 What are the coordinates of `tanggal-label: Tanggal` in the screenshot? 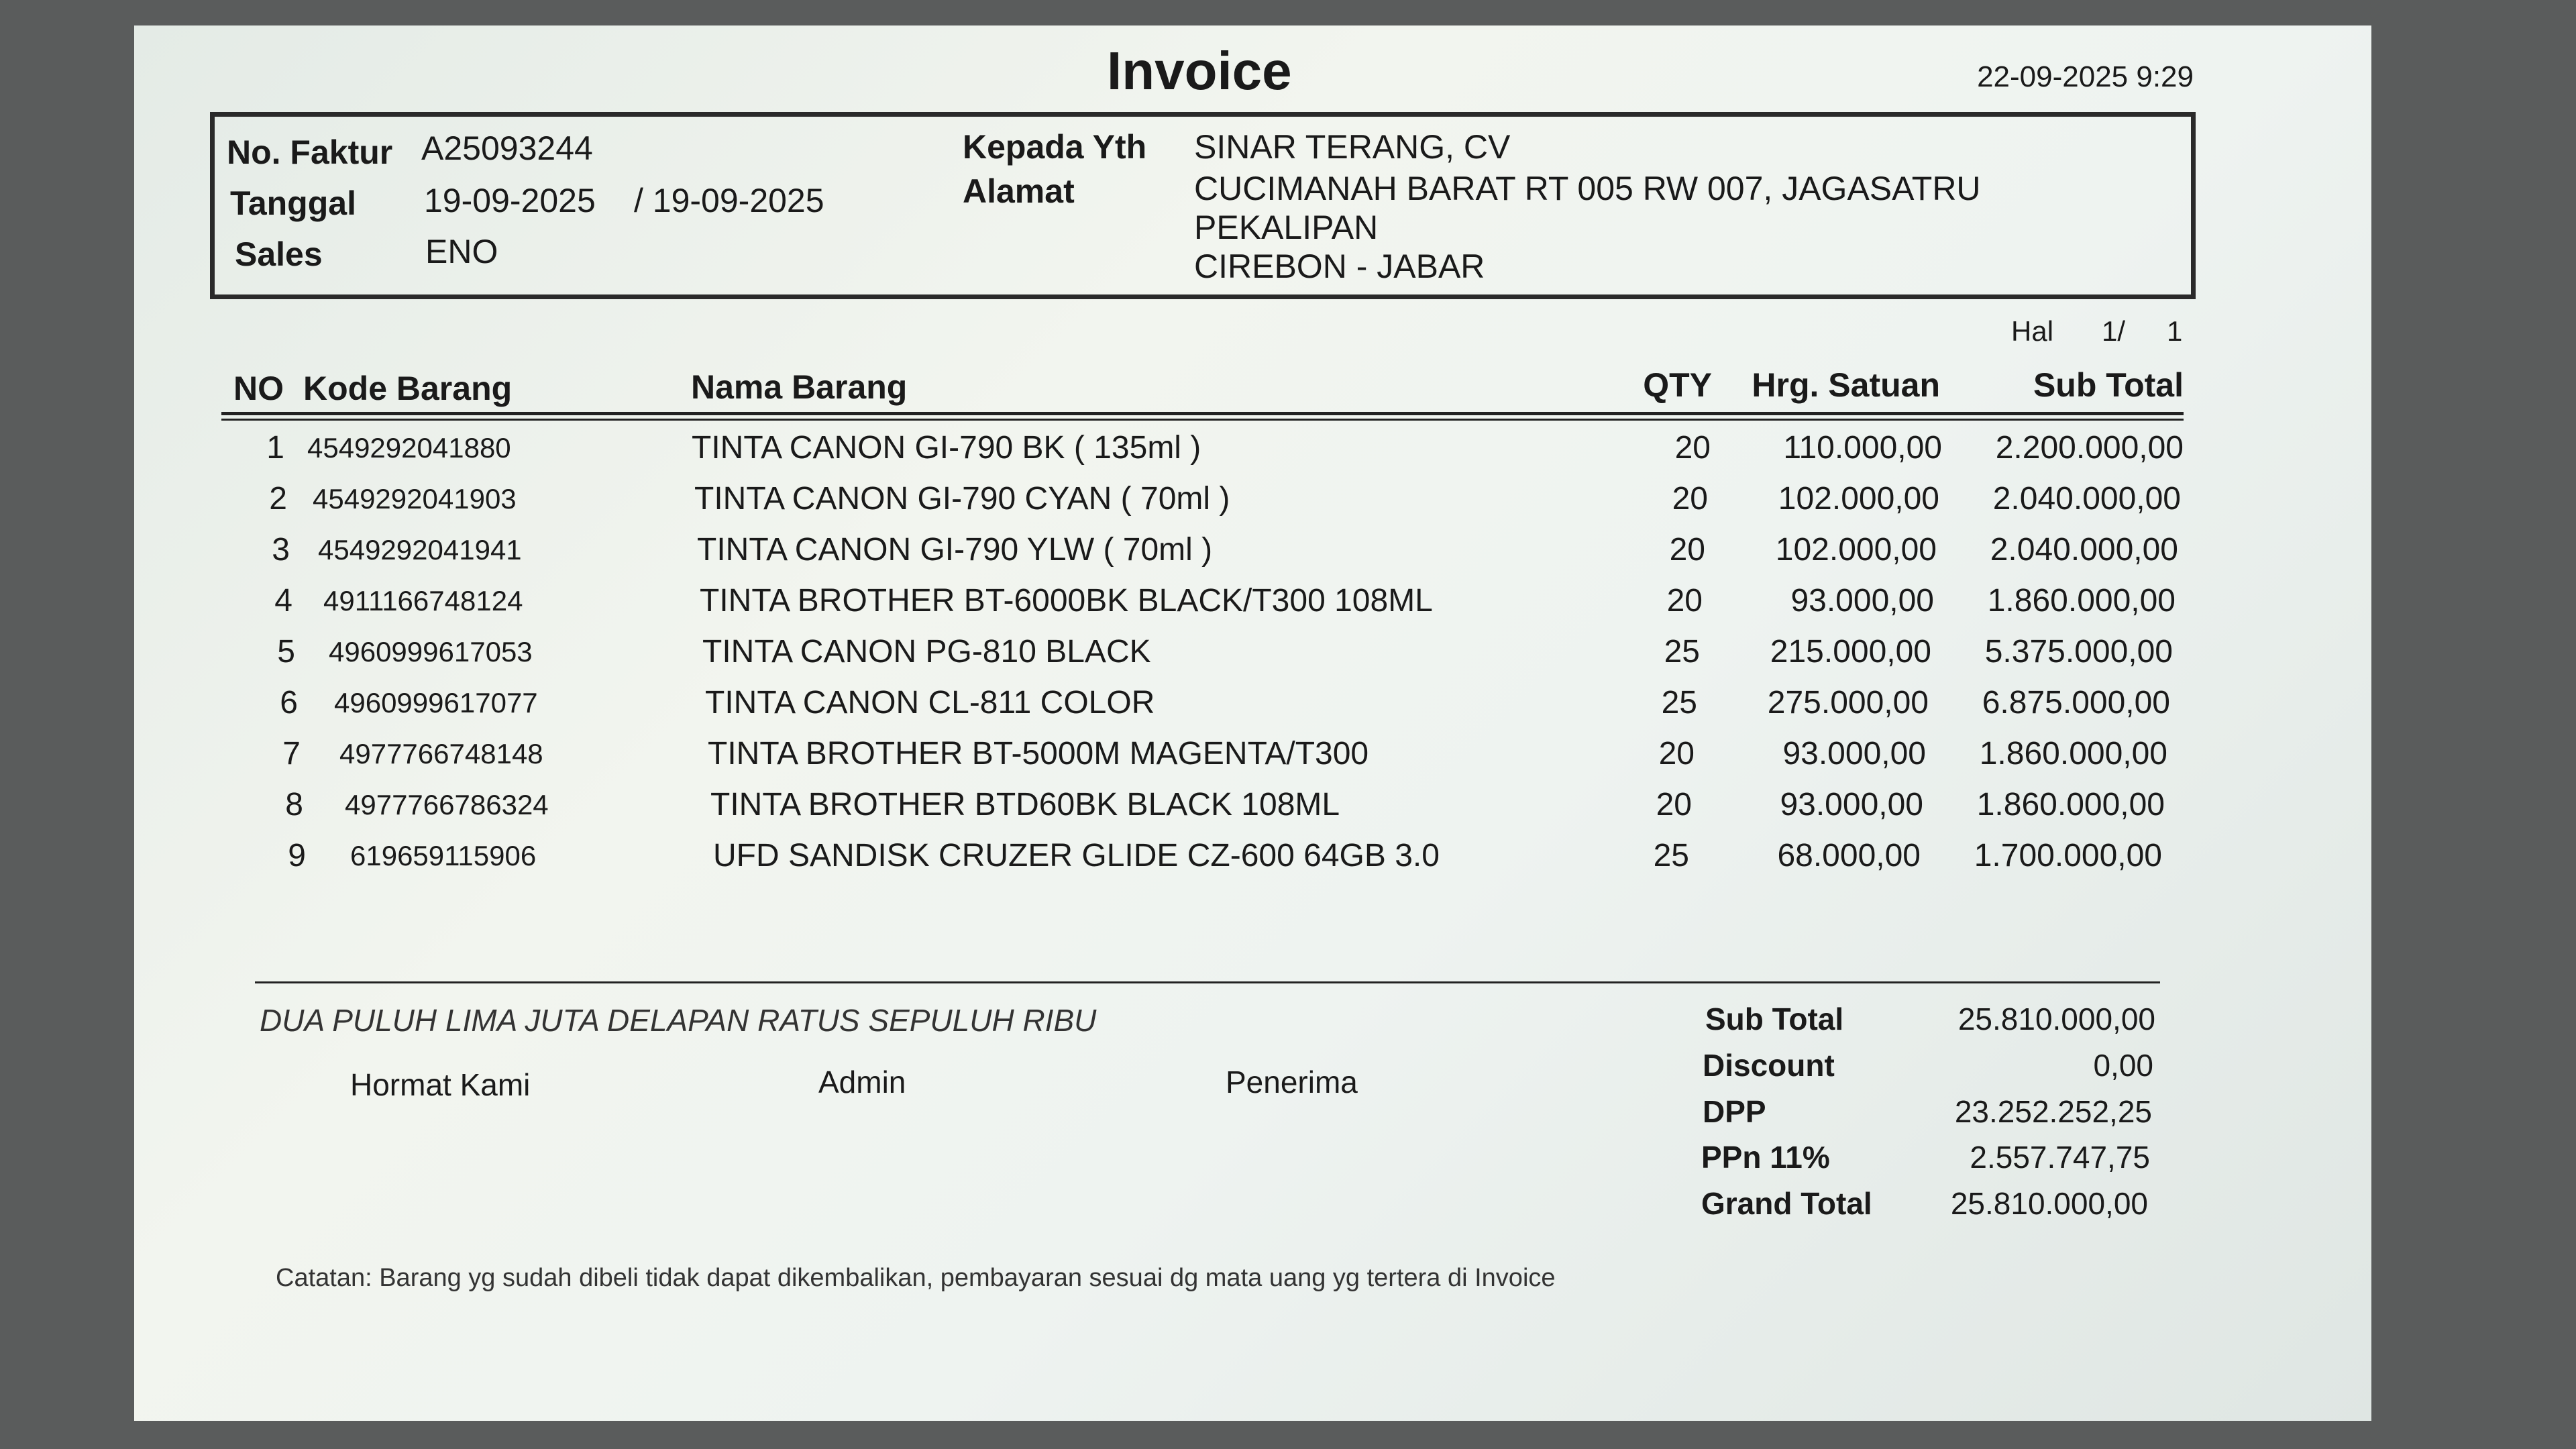 It's located at (293, 203).